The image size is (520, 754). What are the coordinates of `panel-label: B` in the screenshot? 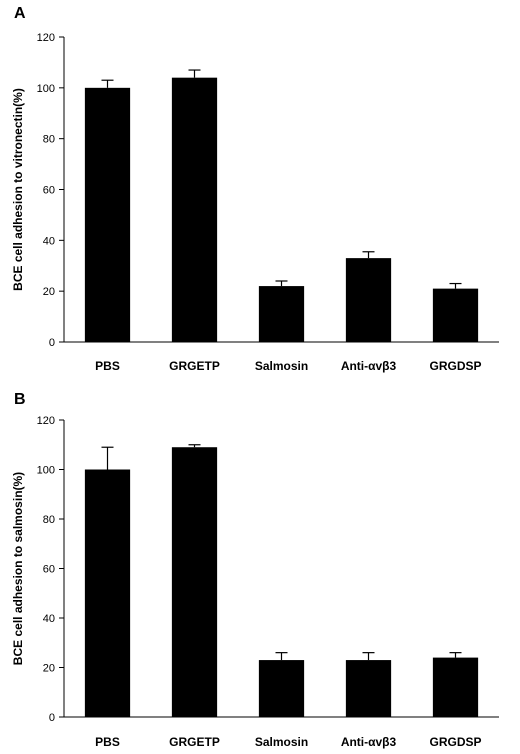 It's located at (20, 399).